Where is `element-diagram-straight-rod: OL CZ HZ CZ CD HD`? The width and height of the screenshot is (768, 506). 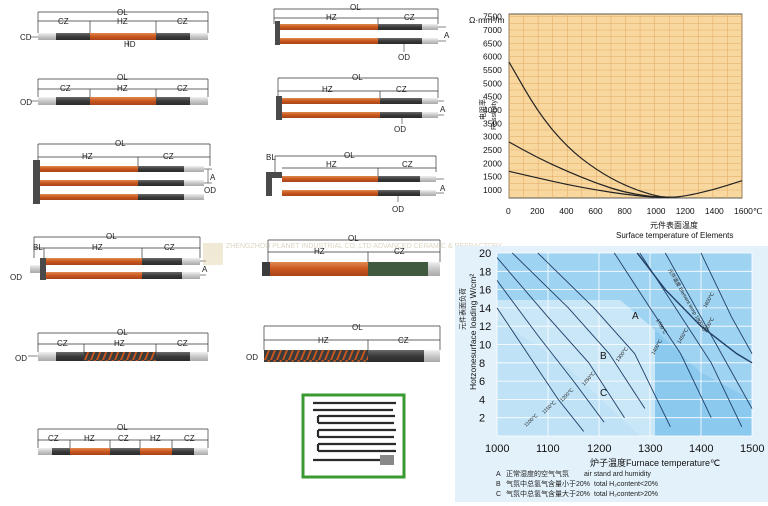 element-diagram-straight-rod: OL CZ HZ CZ CD HD is located at coordinates (114, 28).